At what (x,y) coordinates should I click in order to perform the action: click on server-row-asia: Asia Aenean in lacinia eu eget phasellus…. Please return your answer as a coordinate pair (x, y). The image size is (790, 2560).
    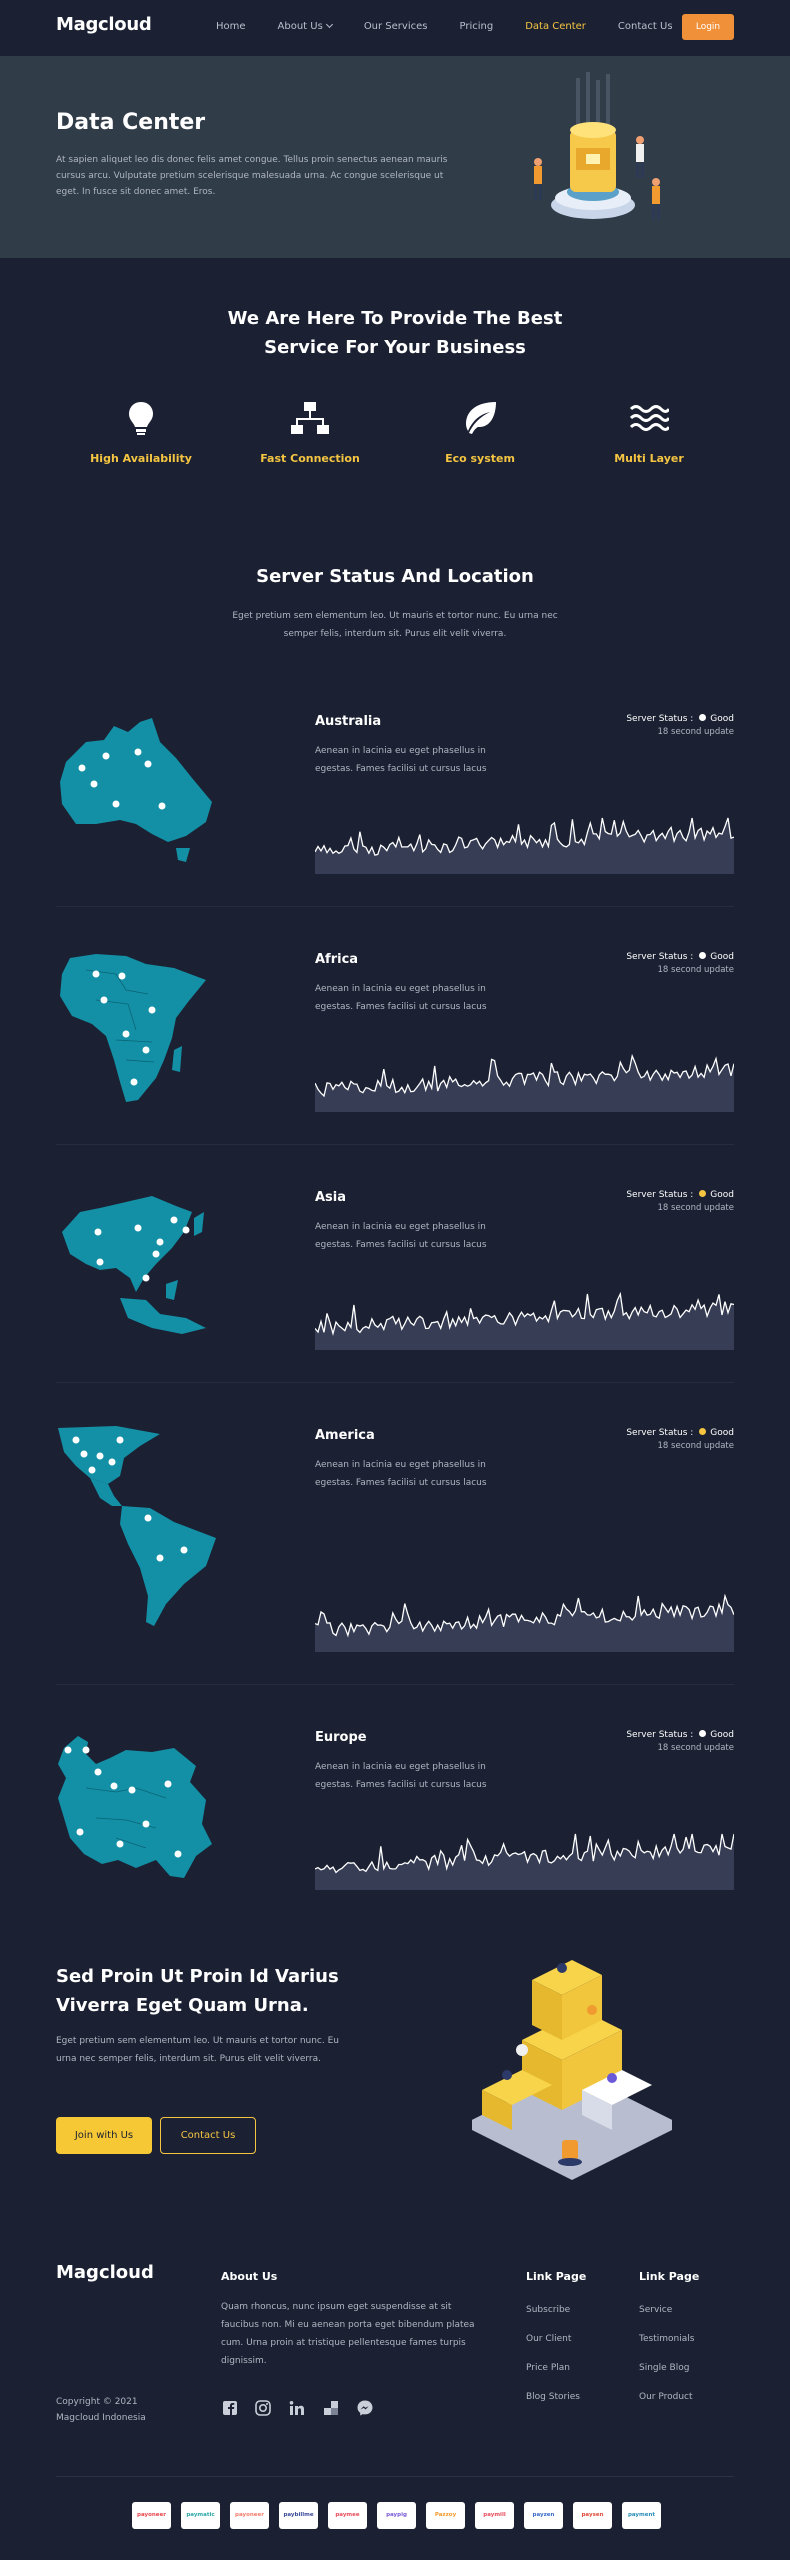
    Looking at the image, I should click on (395, 1307).